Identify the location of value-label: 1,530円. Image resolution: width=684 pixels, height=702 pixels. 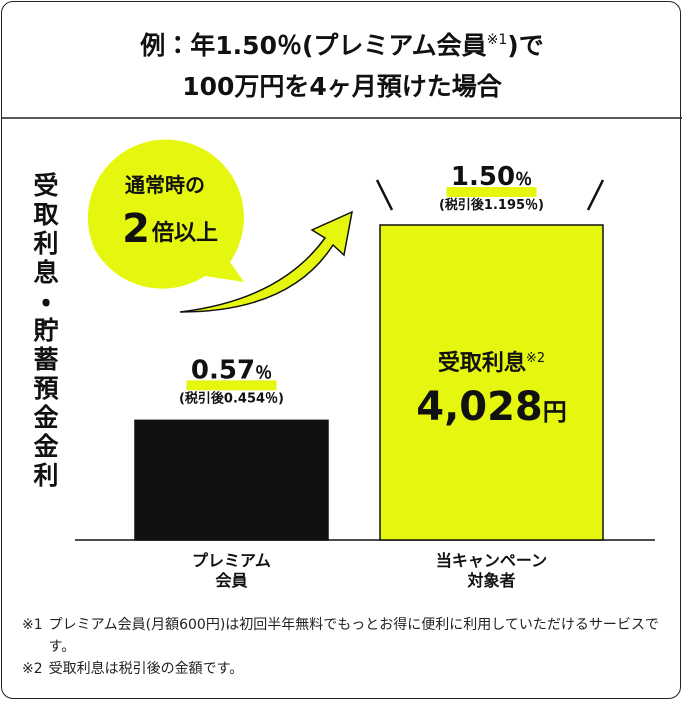
(231, 491).